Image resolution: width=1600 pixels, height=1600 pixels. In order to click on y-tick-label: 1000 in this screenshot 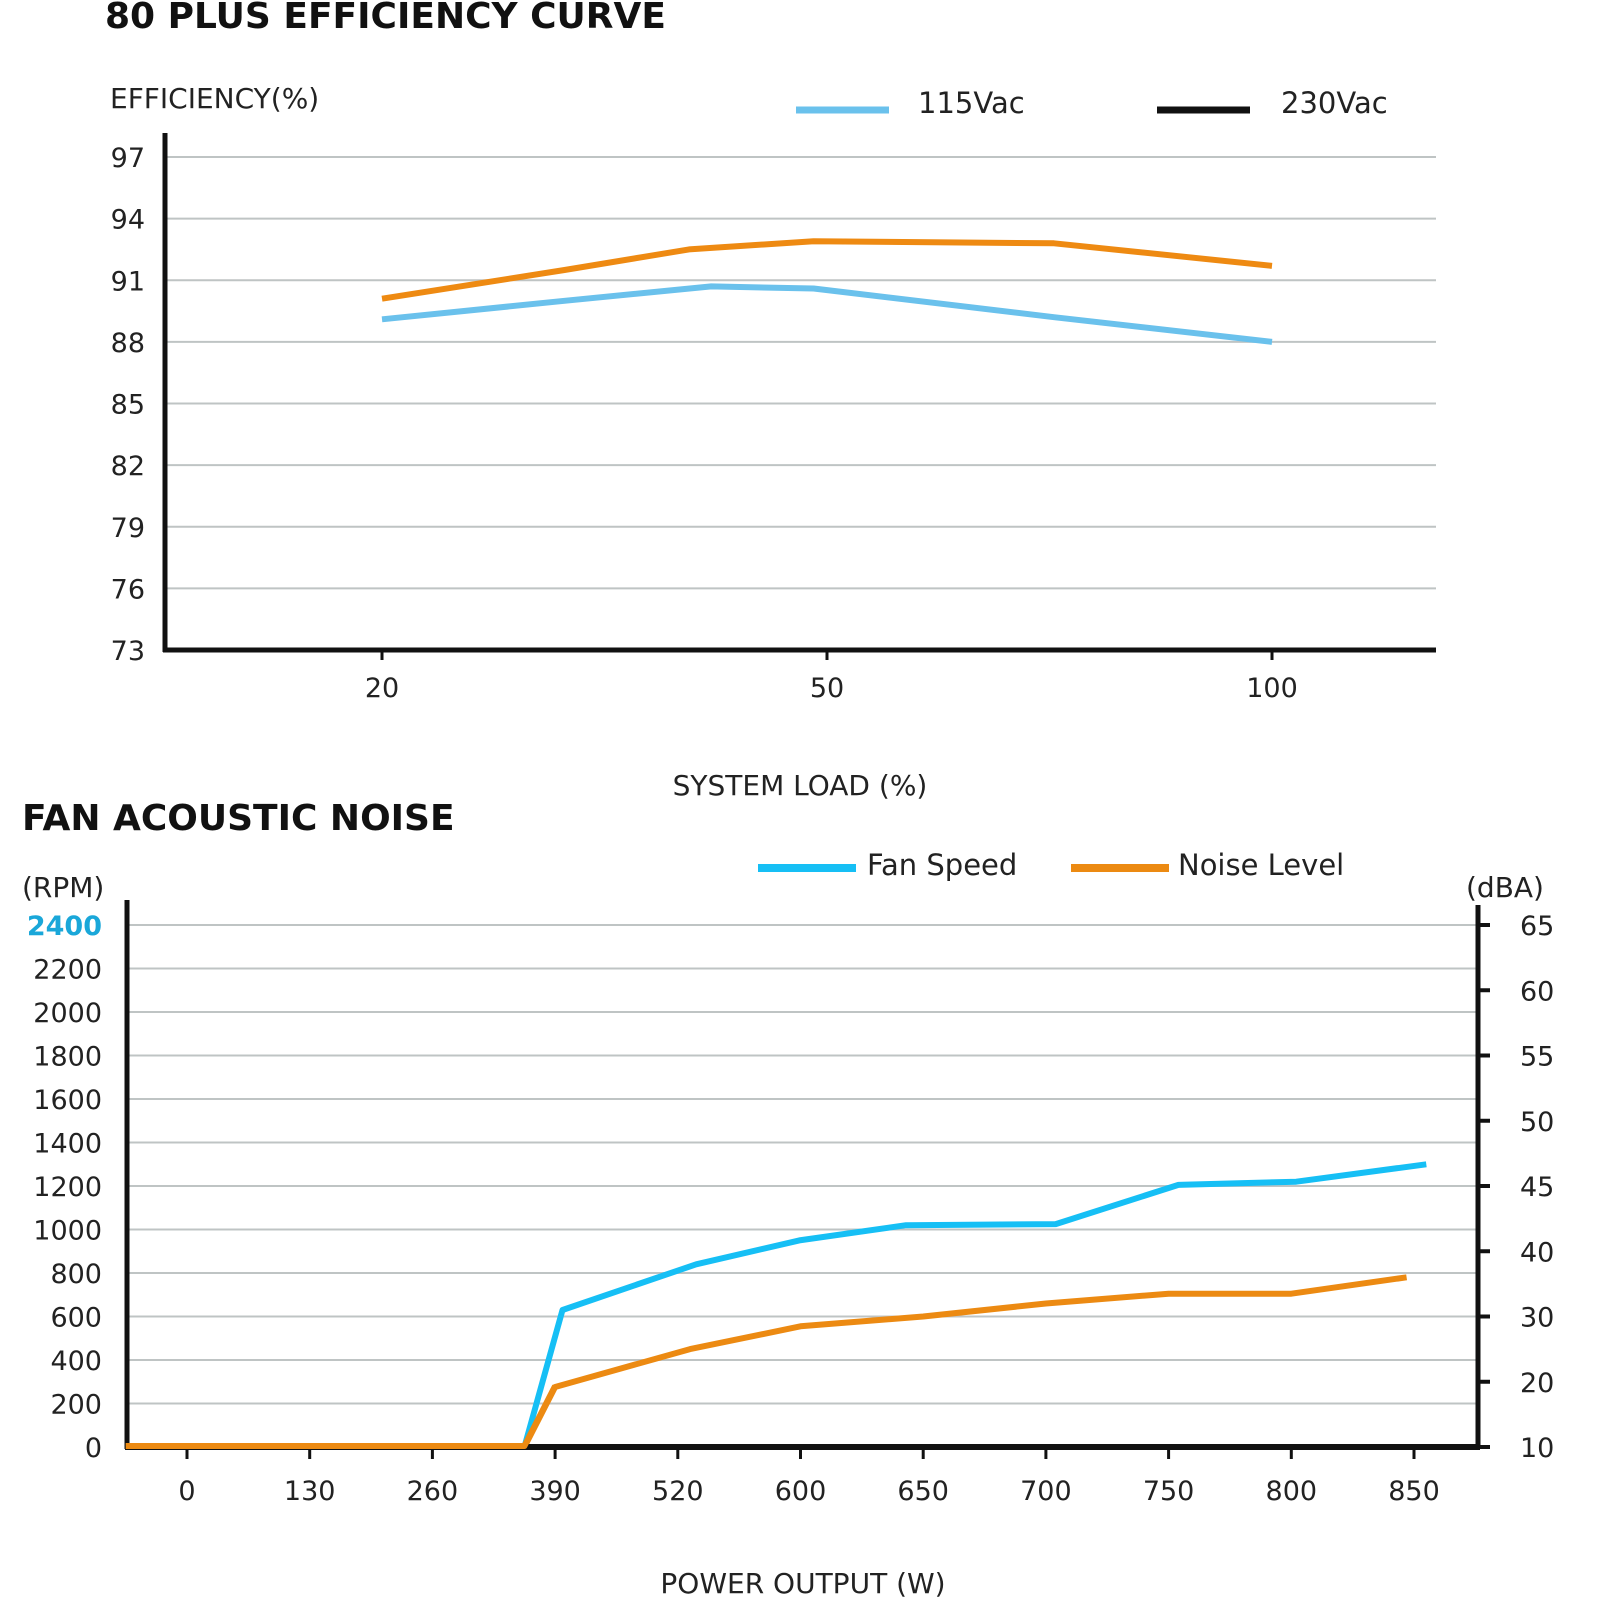, I will do `click(67, 1231)`.